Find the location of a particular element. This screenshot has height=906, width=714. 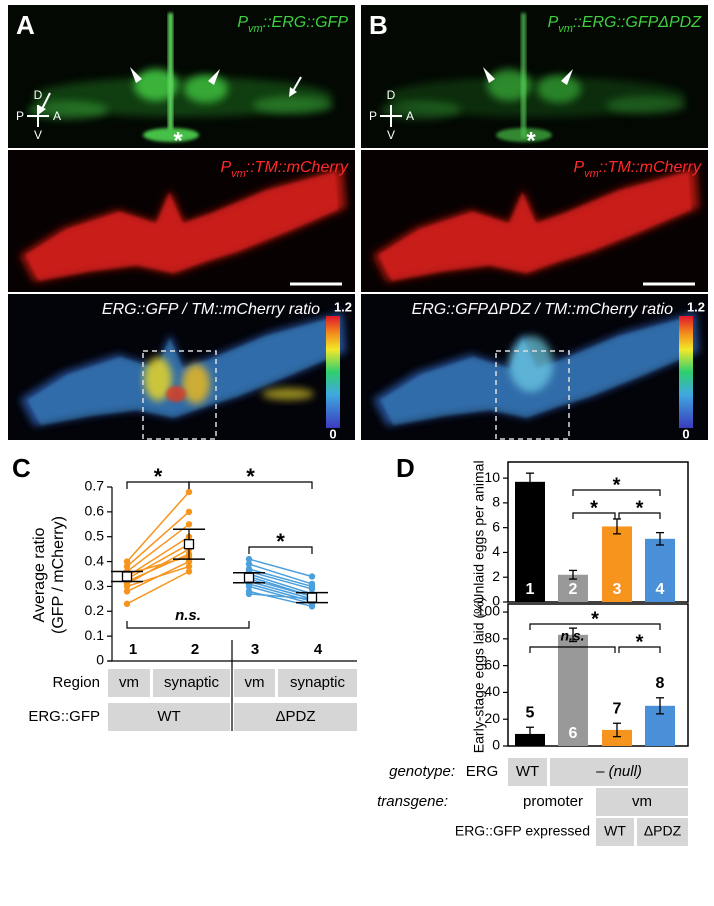

category-label: 3 is located at coordinates (255, 649).